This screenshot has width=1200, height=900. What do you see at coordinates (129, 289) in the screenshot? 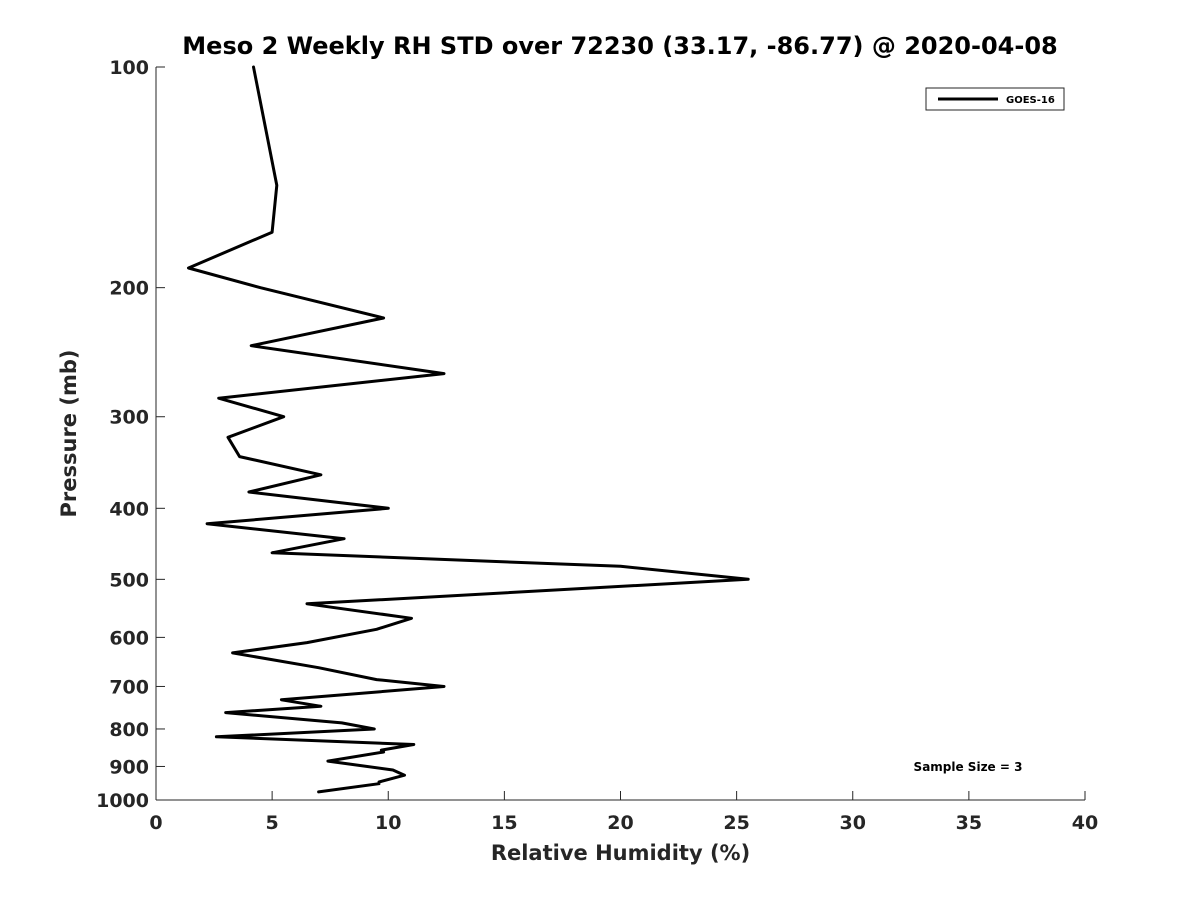
I see `y-tick-label: 200` at bounding box center [129, 289].